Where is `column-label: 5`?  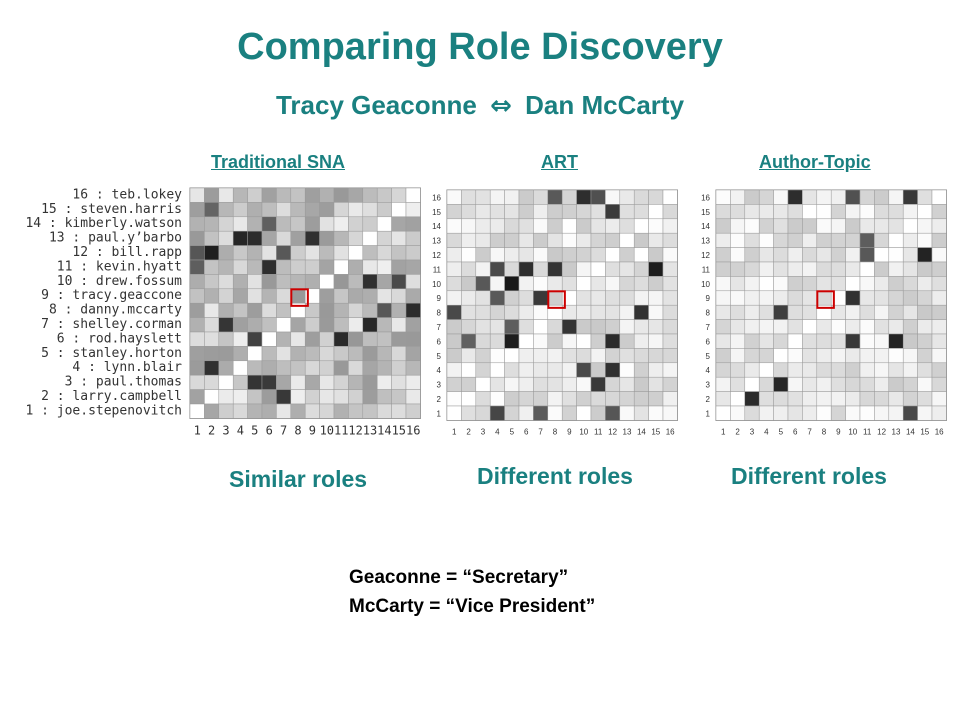 column-label: 5 is located at coordinates (254, 430).